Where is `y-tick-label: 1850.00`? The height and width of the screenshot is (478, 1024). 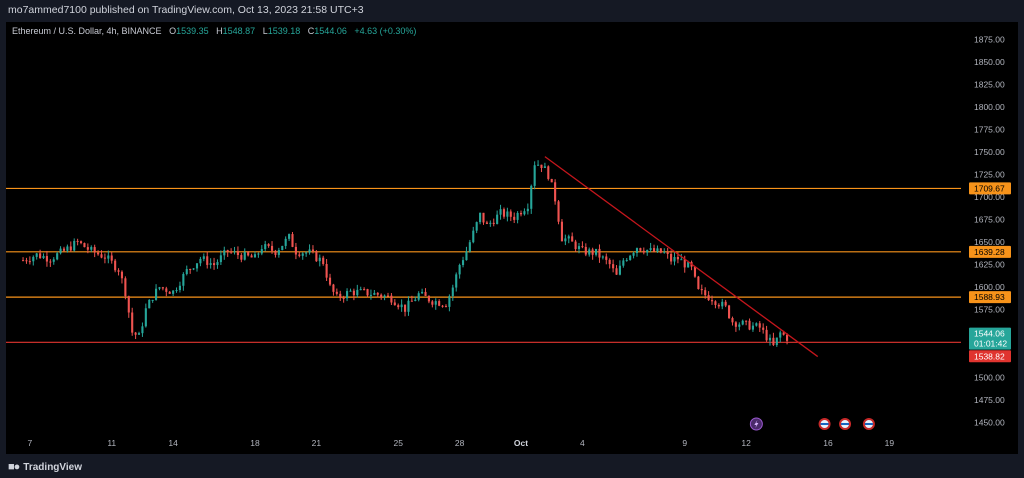 y-tick-label: 1850.00 is located at coordinates (989, 62).